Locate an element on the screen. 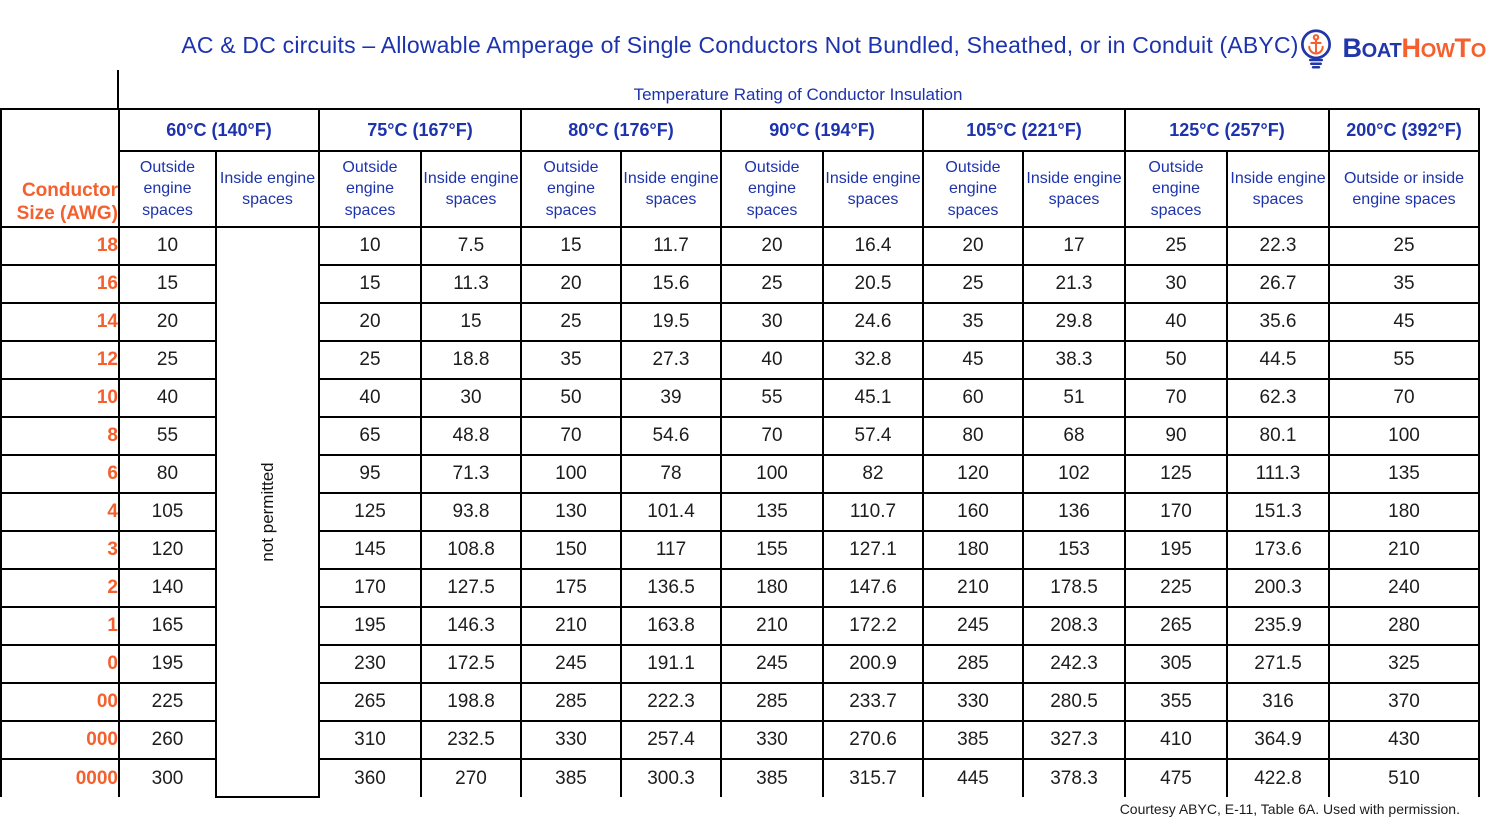  amperage-cell: 330 is located at coordinates (973, 702).